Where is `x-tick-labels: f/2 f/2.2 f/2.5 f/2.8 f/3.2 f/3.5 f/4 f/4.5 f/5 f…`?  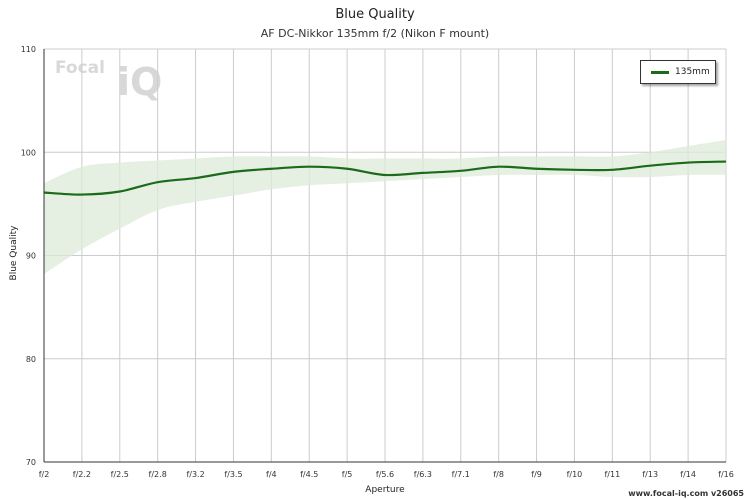
x-tick-labels: f/2 f/2.2 f/2.5 f/2.8 f/3.2 f/3.5 f/4 f/4.5 f/5 f… is located at coordinates (386, 474).